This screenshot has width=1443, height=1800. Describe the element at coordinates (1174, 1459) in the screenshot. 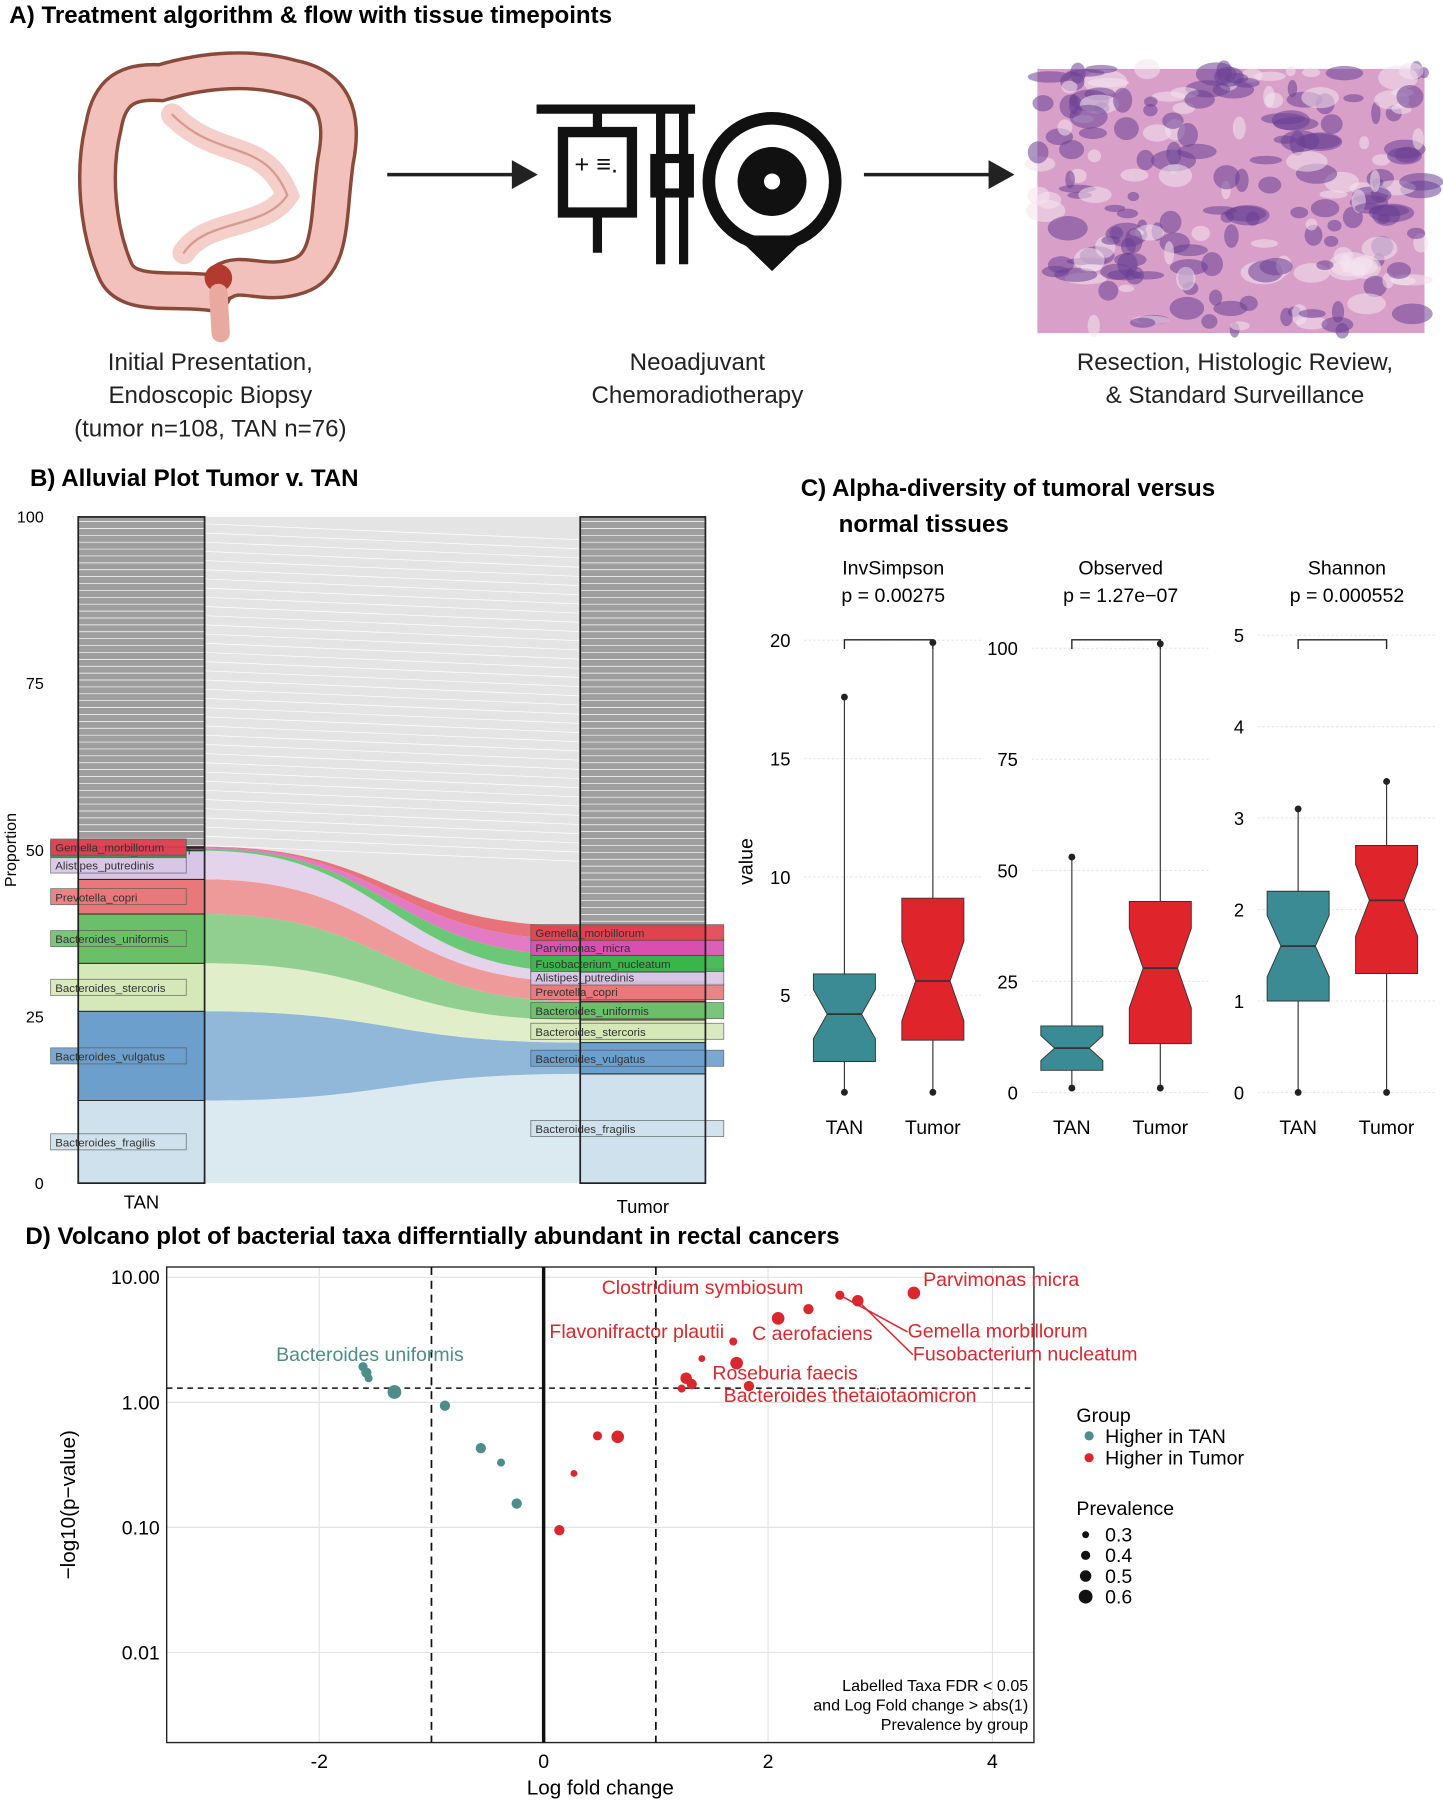

I see `legend-label: Higher in Tumor` at that location.